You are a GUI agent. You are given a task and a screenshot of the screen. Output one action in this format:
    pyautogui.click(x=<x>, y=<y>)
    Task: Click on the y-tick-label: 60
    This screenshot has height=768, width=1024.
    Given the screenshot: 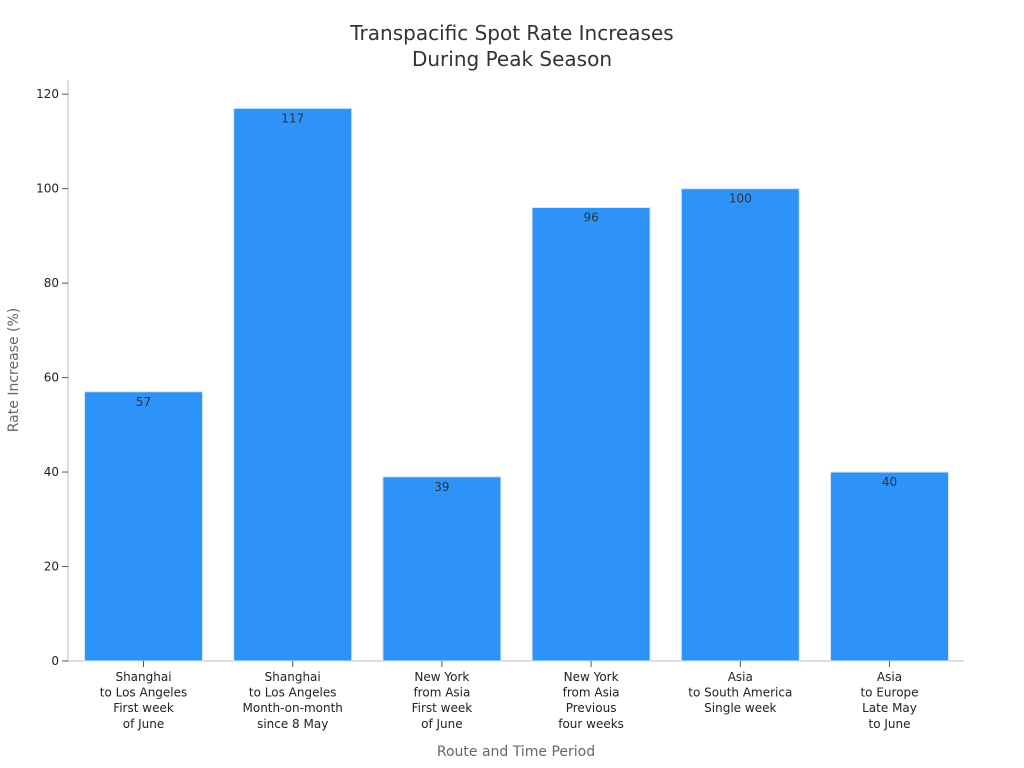 What is the action you would take?
    pyautogui.click(x=51, y=378)
    